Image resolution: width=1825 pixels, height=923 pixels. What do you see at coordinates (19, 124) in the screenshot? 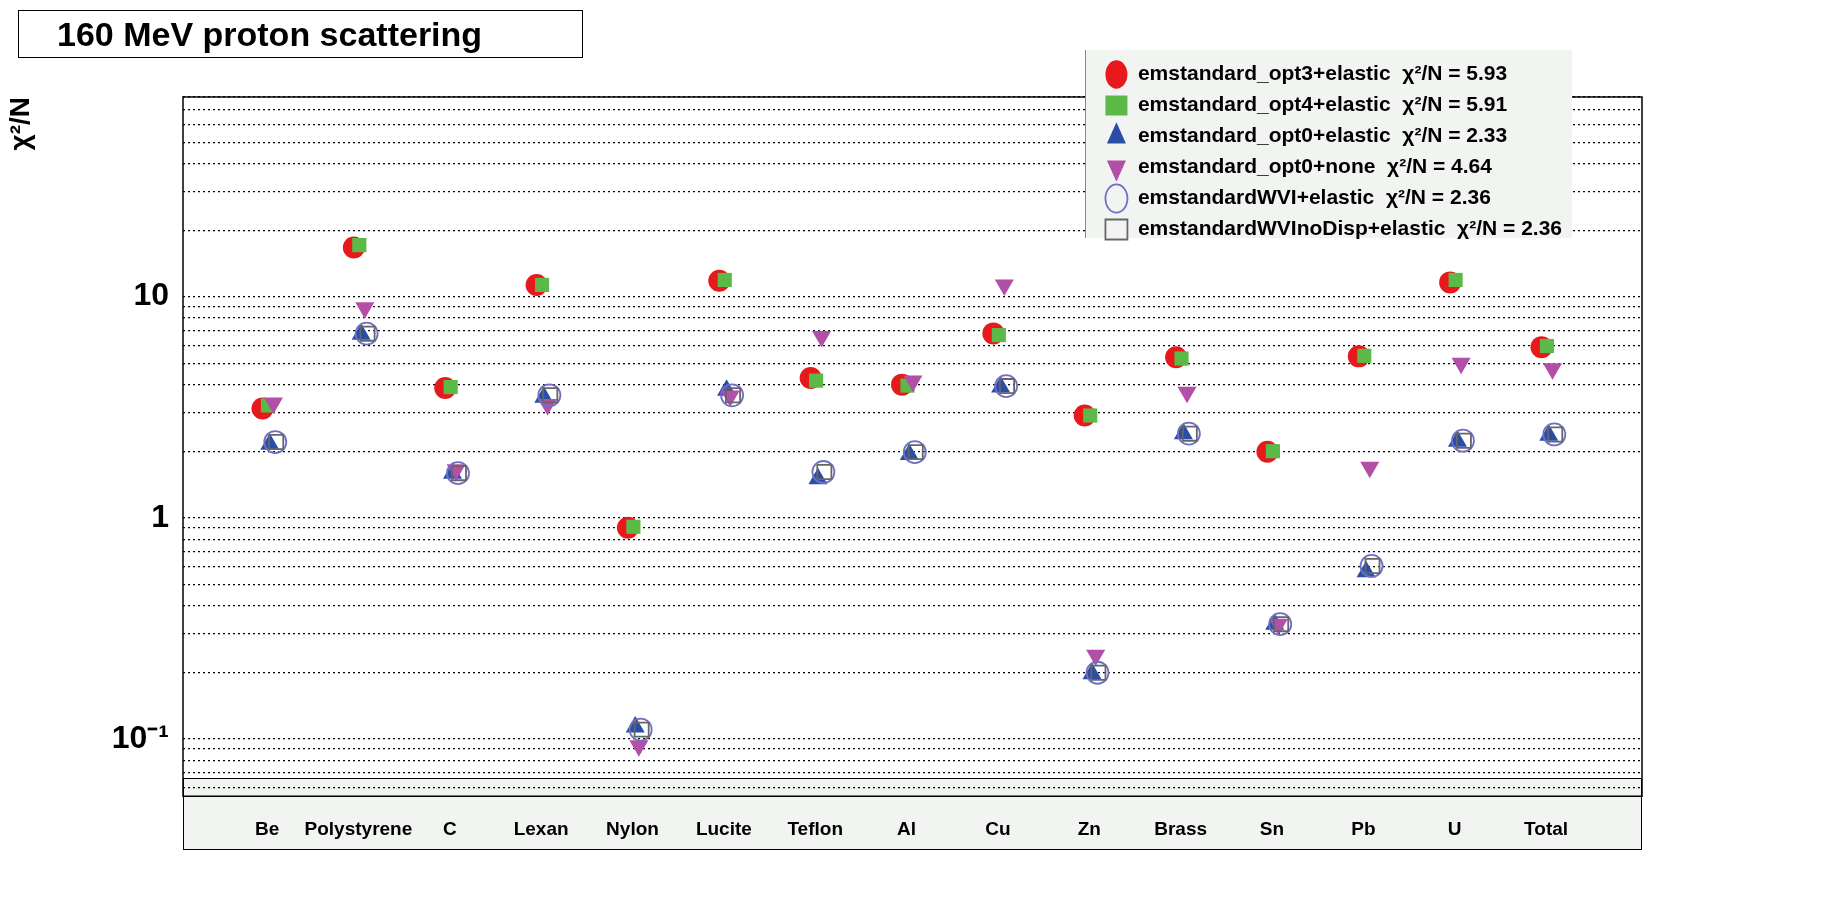
I see `y-axis-title: χ²/N` at bounding box center [19, 124].